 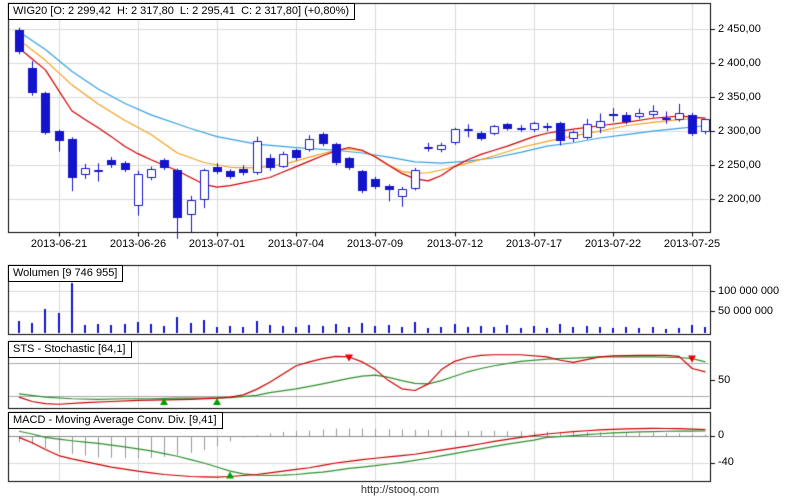 I want to click on macd-axis-label: 0, so click(x=721, y=435).